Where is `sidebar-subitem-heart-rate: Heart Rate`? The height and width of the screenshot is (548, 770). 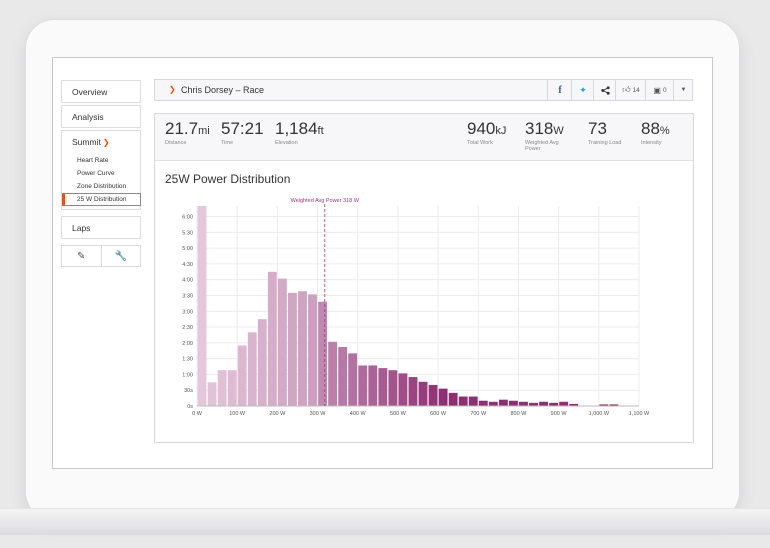
sidebar-subitem-heart-rate: Heart Rate is located at coordinates (93, 160).